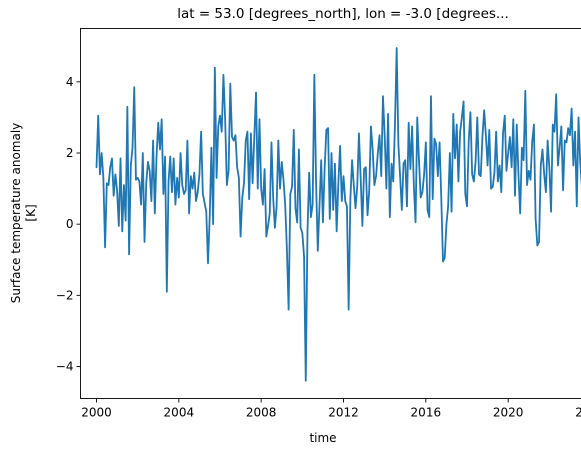 The image size is (581, 453). I want to click on y-axis-label-line-2: [K], so click(31, 212).